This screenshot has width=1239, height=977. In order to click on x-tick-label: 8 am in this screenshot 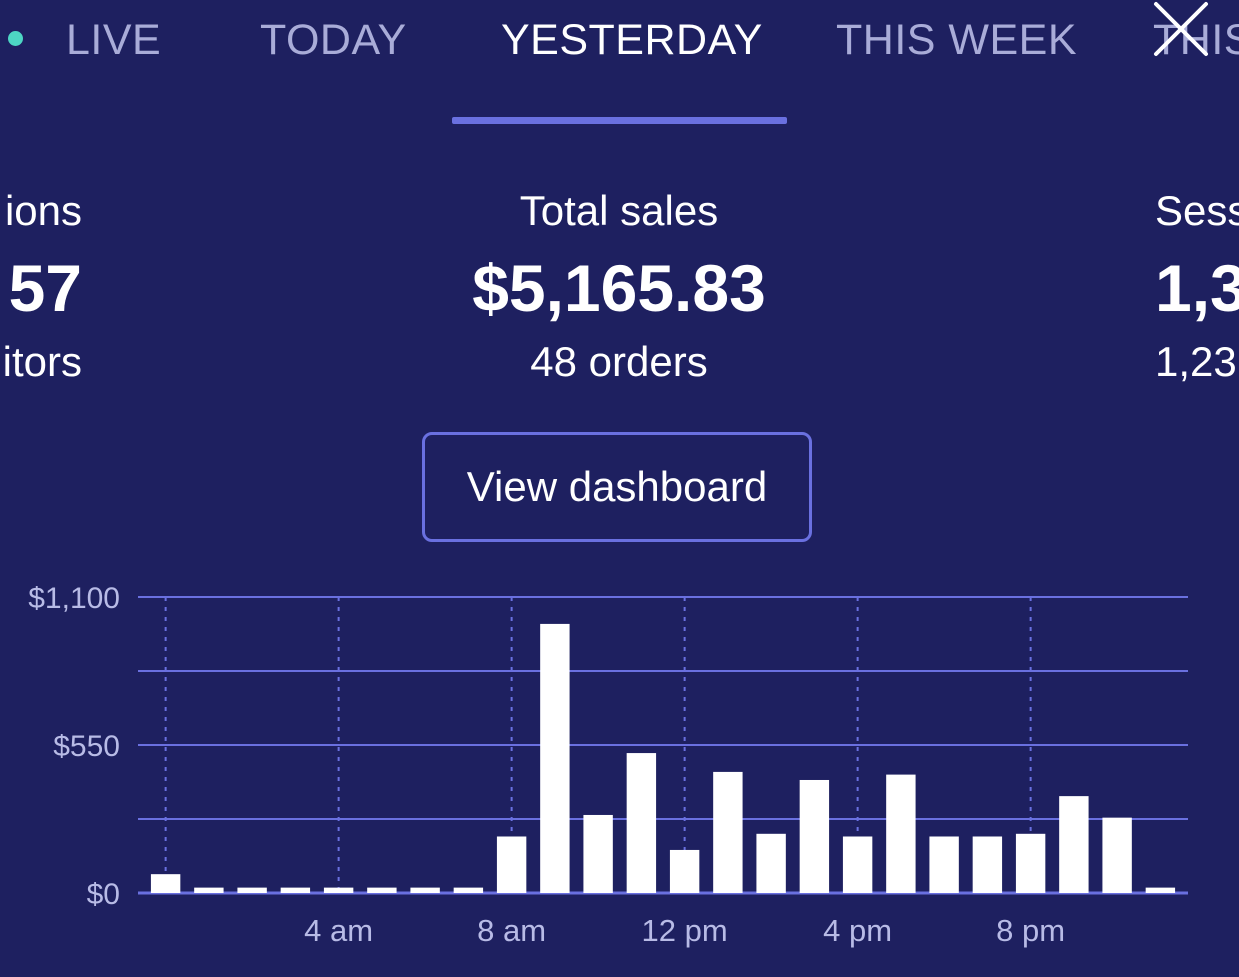, I will do `click(511, 930)`.